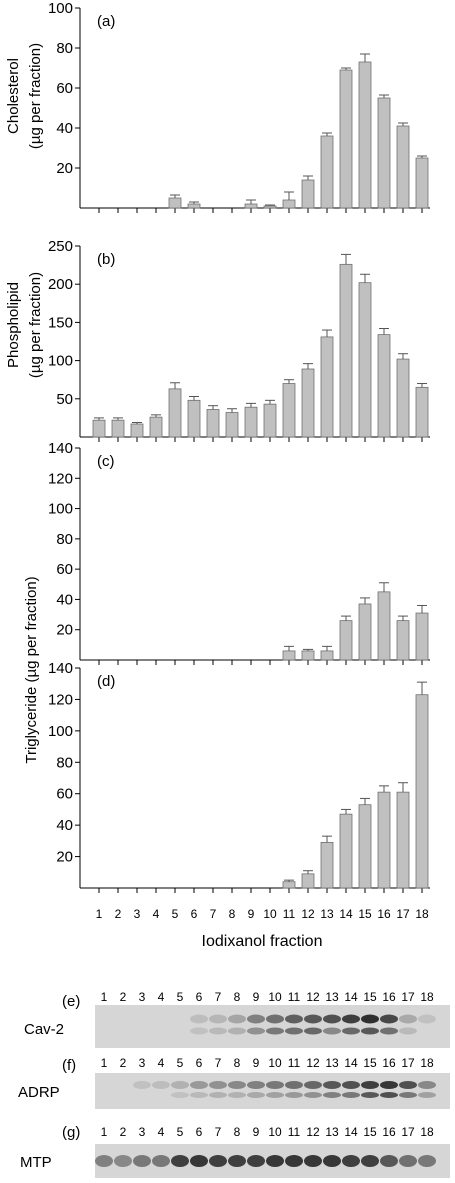 This screenshot has height=1183, width=455. Describe the element at coordinates (106, 259) in the screenshot. I see `panel-letter: (b)` at that location.